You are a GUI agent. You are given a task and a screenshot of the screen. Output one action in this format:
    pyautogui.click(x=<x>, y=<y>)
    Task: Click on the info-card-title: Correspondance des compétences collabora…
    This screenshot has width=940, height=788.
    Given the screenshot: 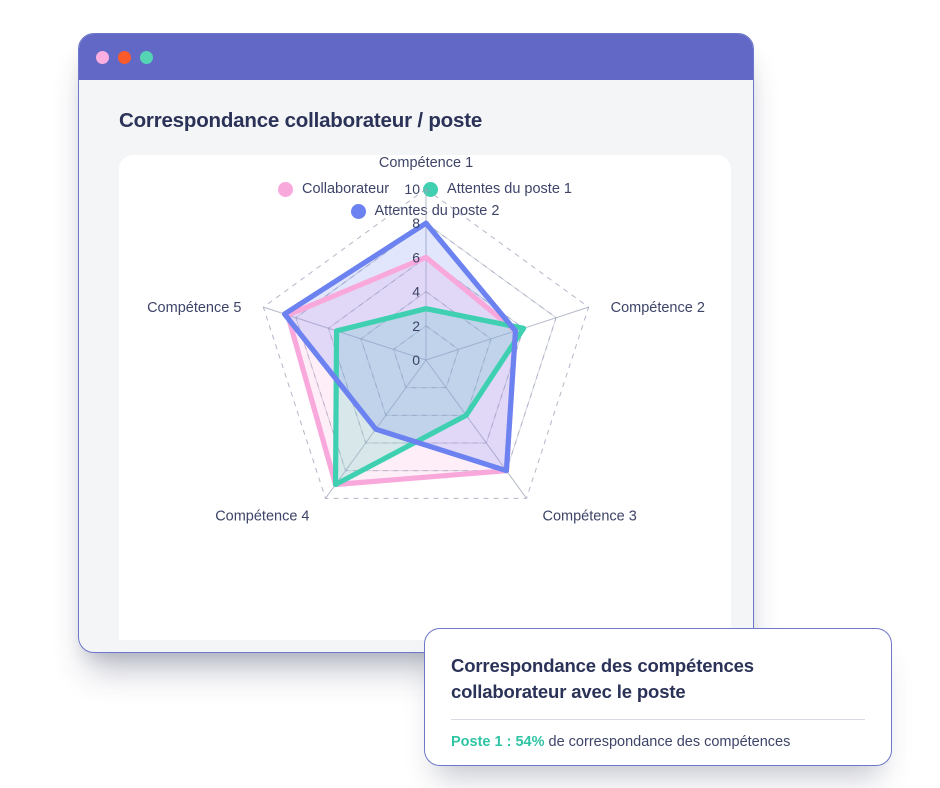 What is the action you would take?
    pyautogui.click(x=658, y=679)
    